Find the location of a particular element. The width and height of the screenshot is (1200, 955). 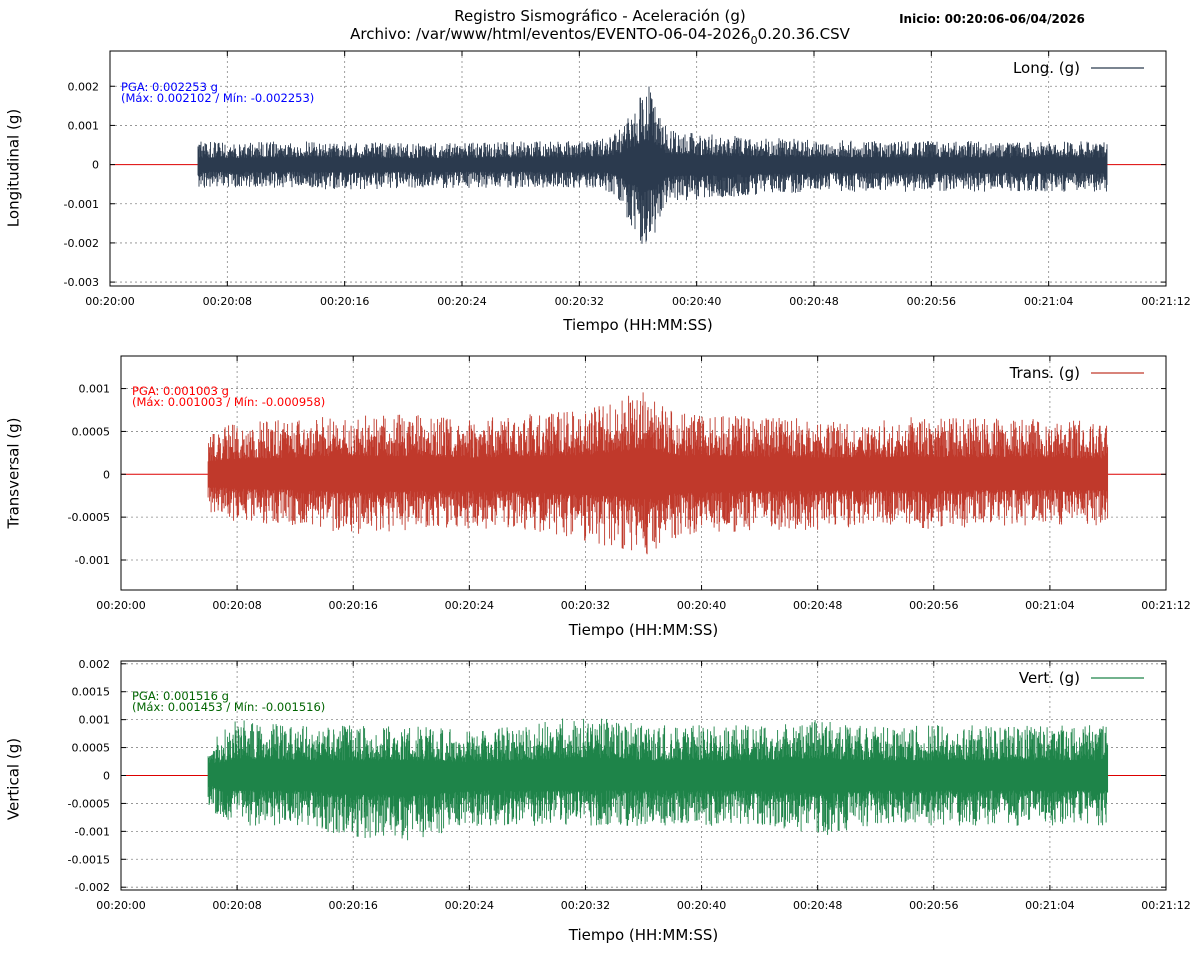

file-path-subscript: 0 is located at coordinates (754, 40).